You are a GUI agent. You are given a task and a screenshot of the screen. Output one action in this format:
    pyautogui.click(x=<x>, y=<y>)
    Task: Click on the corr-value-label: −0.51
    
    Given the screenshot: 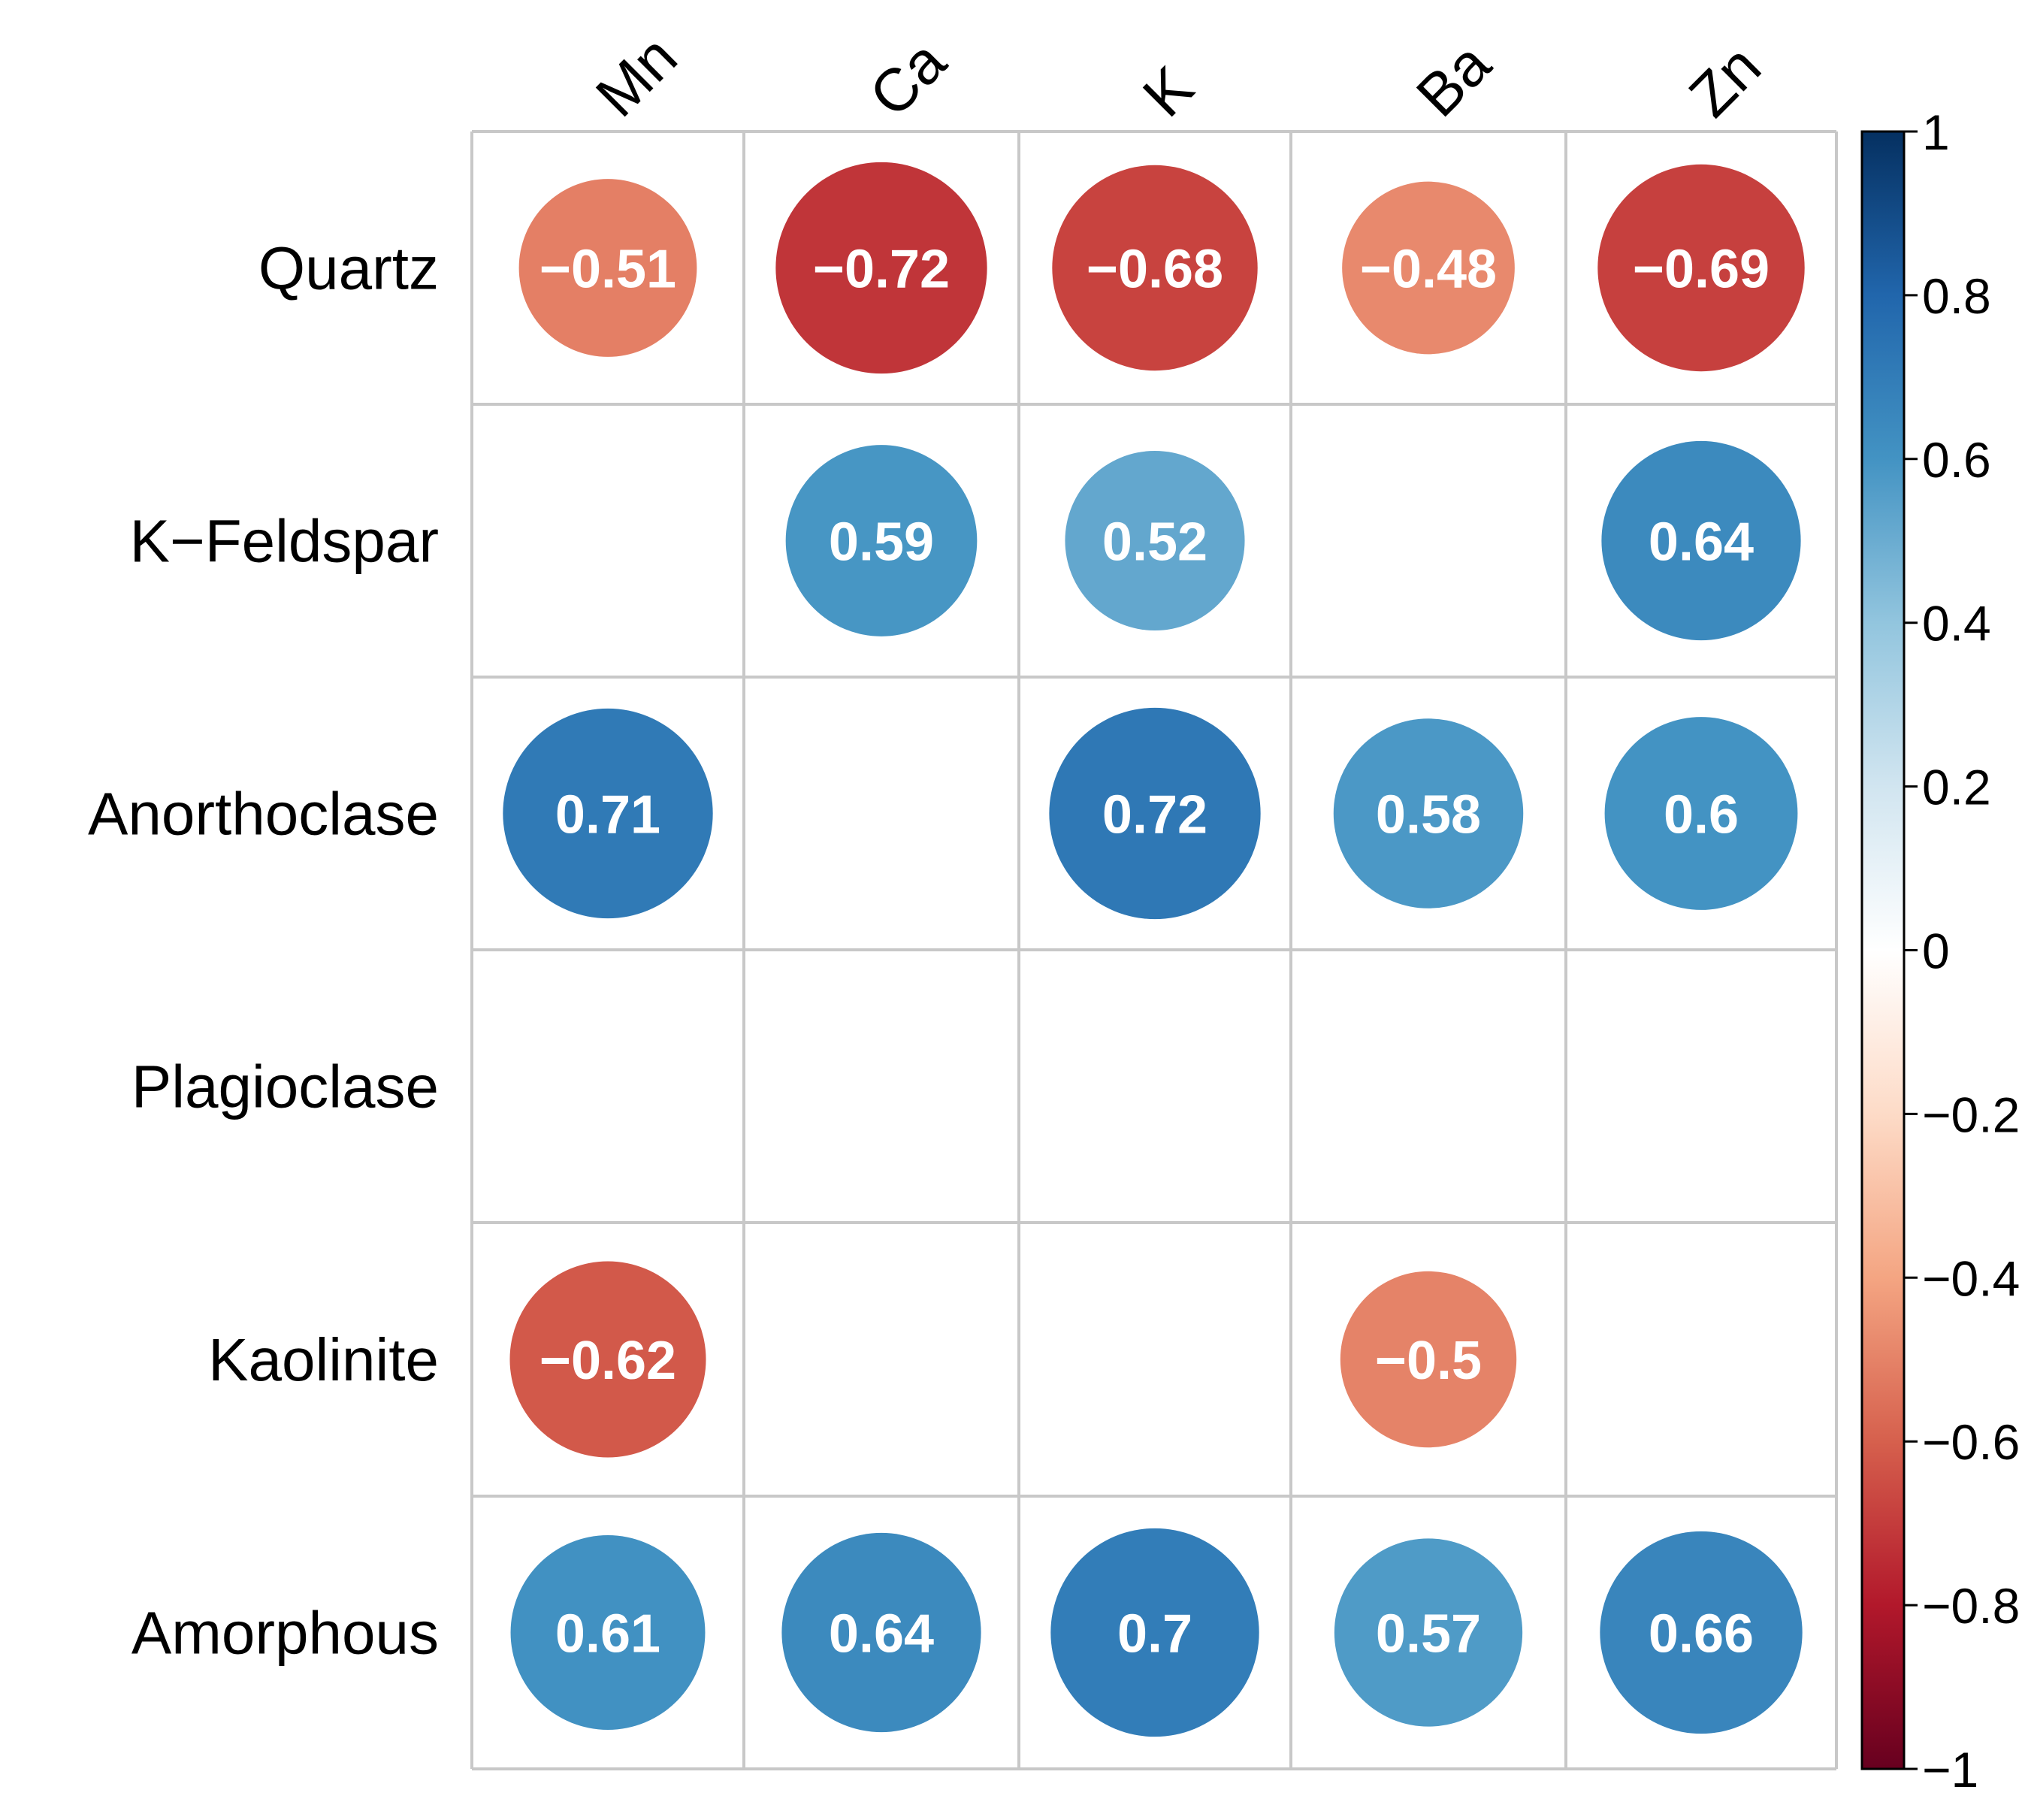 What is the action you would take?
    pyautogui.click(x=607, y=270)
    